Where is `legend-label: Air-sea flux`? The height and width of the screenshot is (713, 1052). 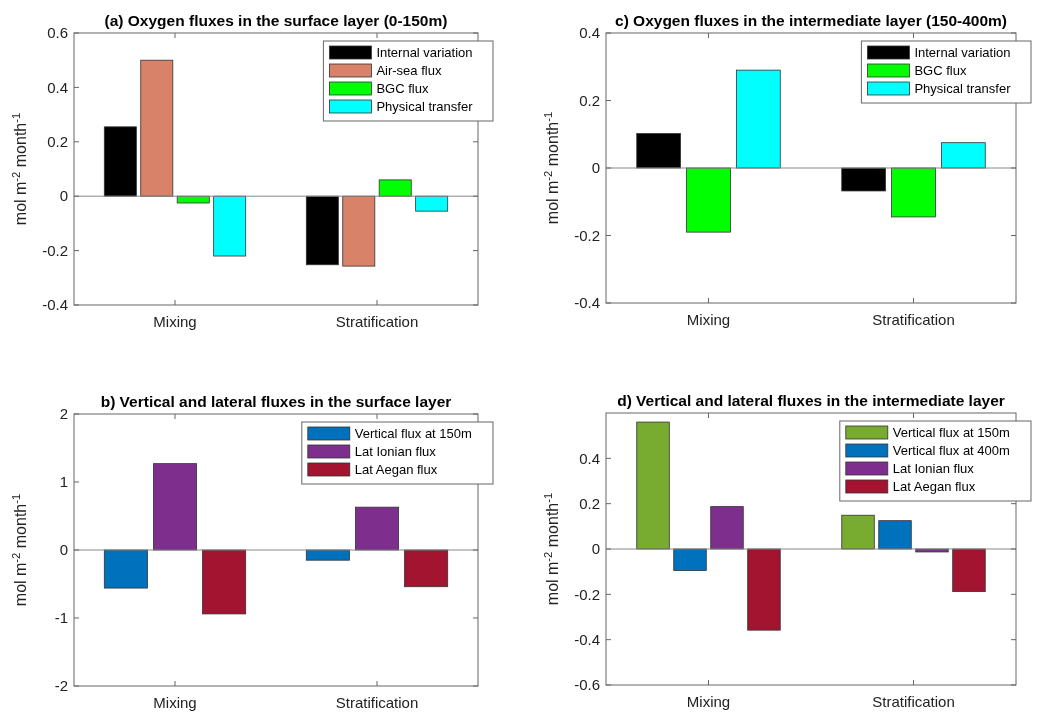 legend-label: Air-sea flux is located at coordinates (409, 70).